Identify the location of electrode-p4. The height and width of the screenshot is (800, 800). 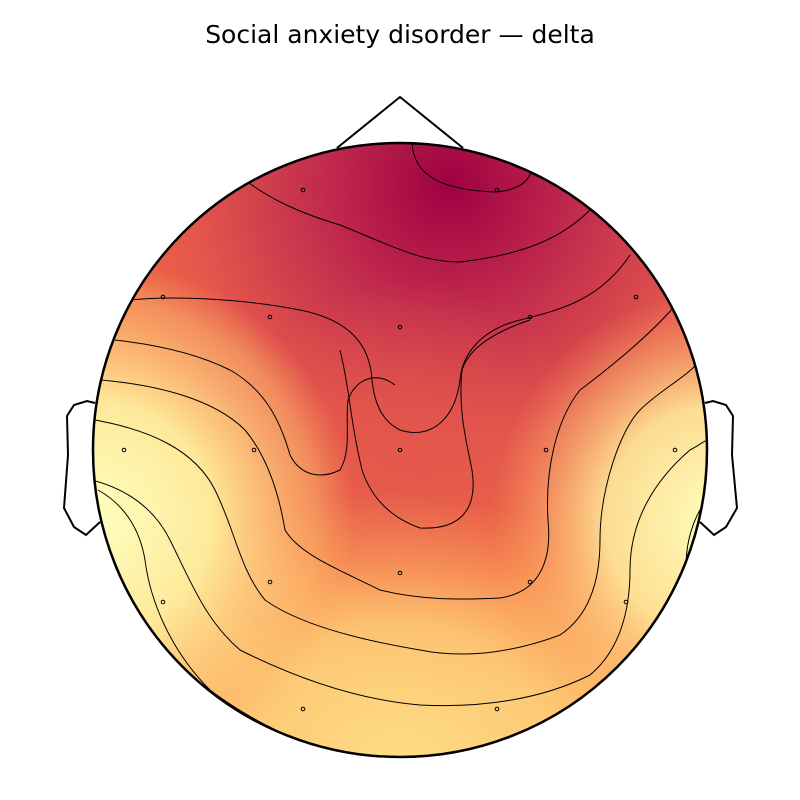
(530, 582).